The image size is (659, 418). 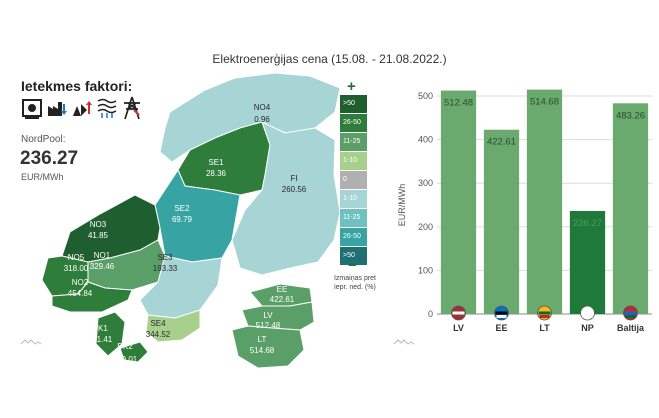 What do you see at coordinates (76, 257) in the screenshot?
I see `region-label-no5: NO5` at bounding box center [76, 257].